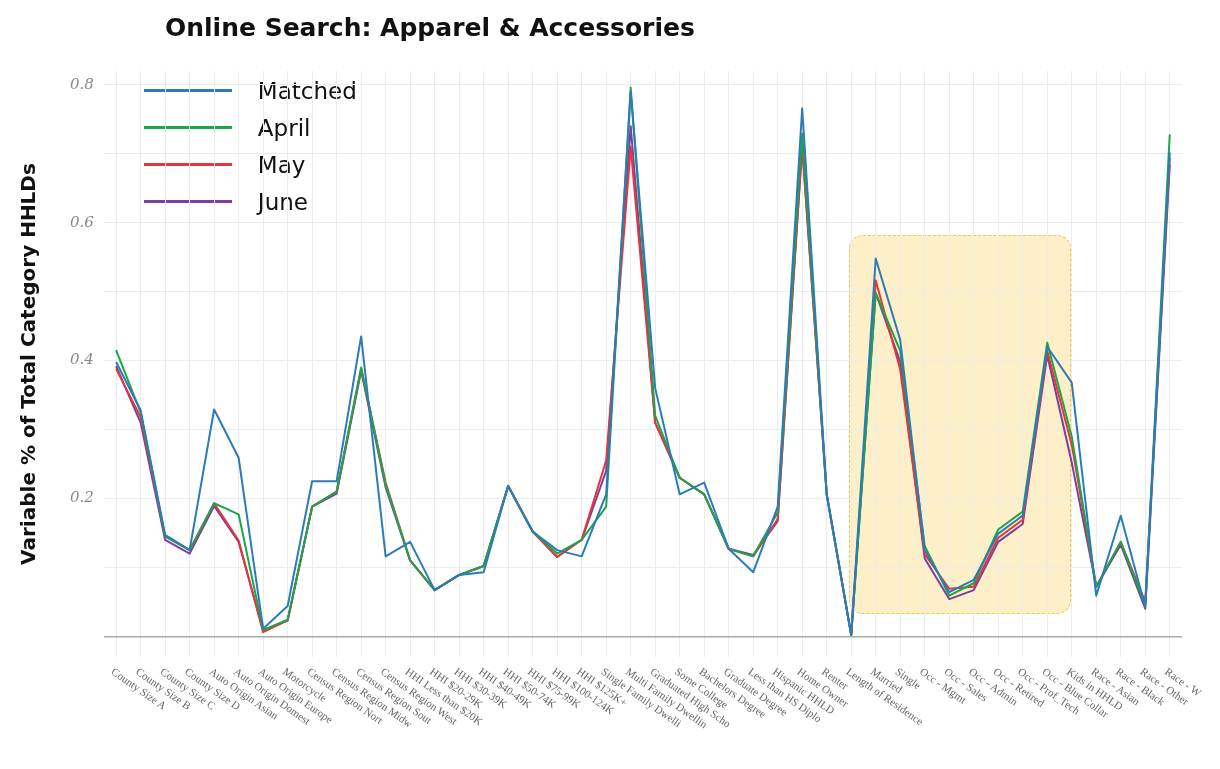 The width and height of the screenshot is (1220, 769). What do you see at coordinates (82, 221) in the screenshot?
I see `y-tick-label: 0.6` at bounding box center [82, 221].